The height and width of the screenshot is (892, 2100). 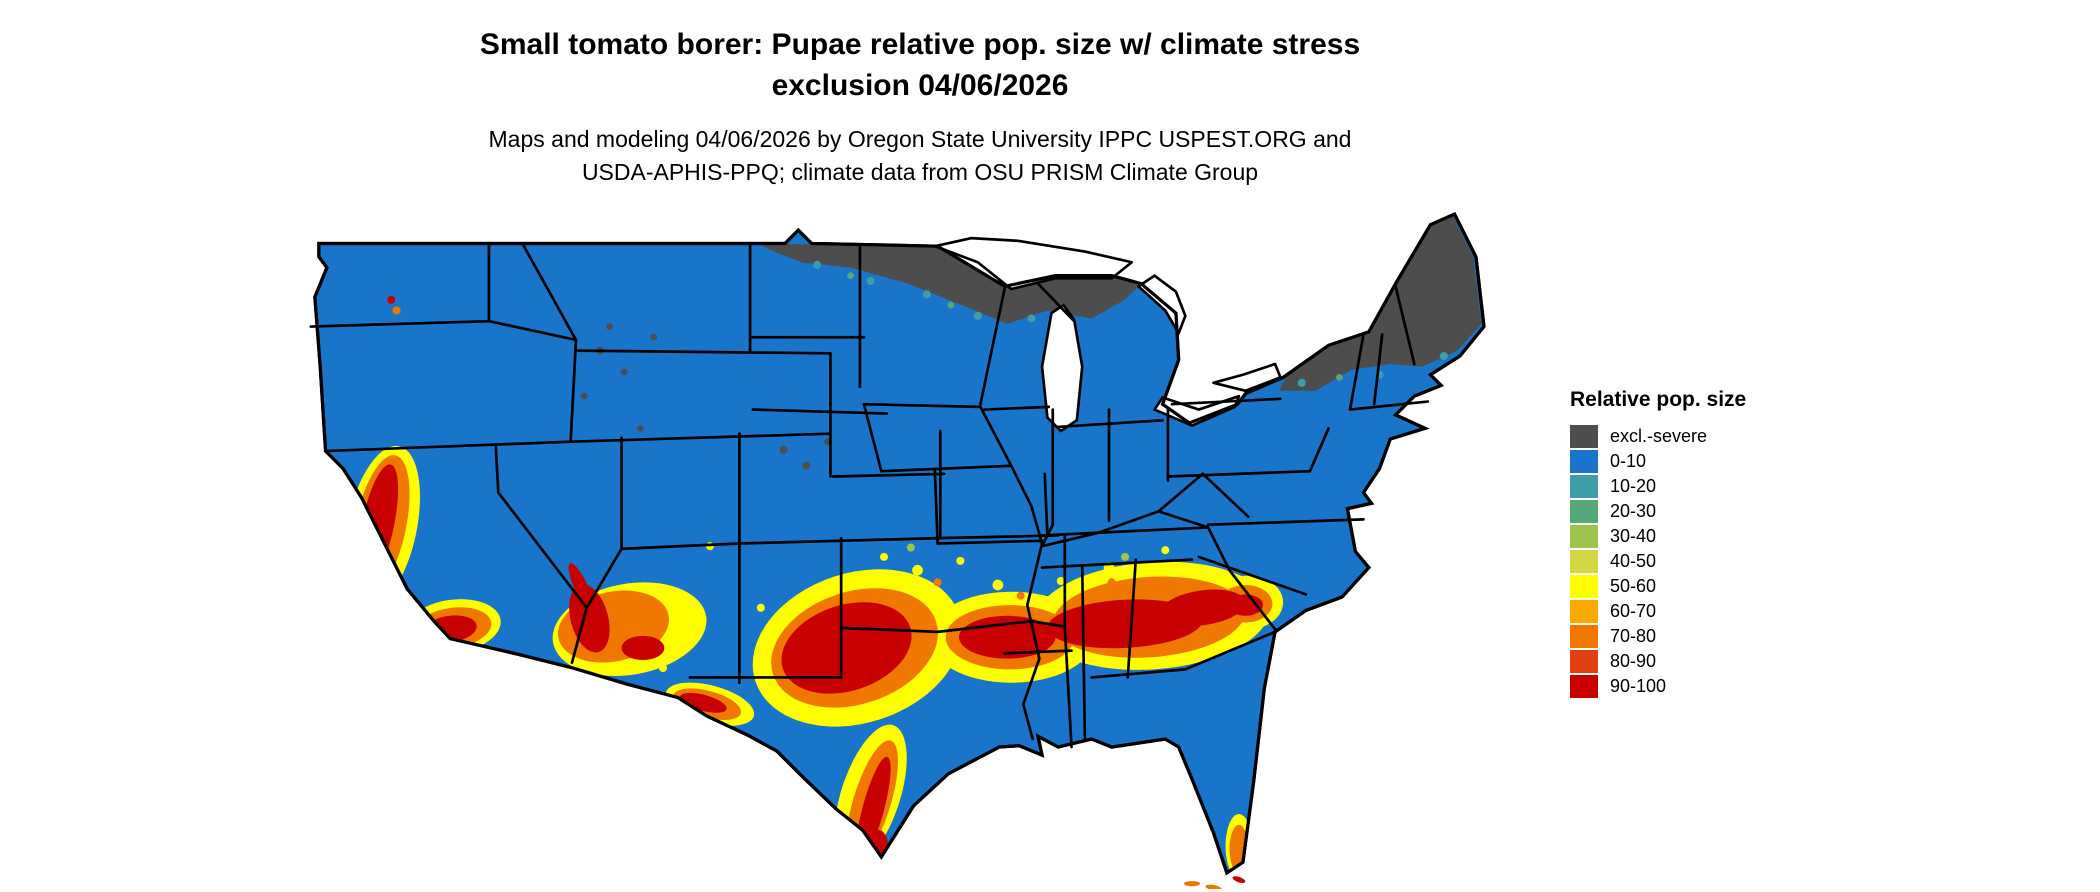 What do you see at coordinates (1658, 611) in the screenshot?
I see `legend-item: 60-70` at bounding box center [1658, 611].